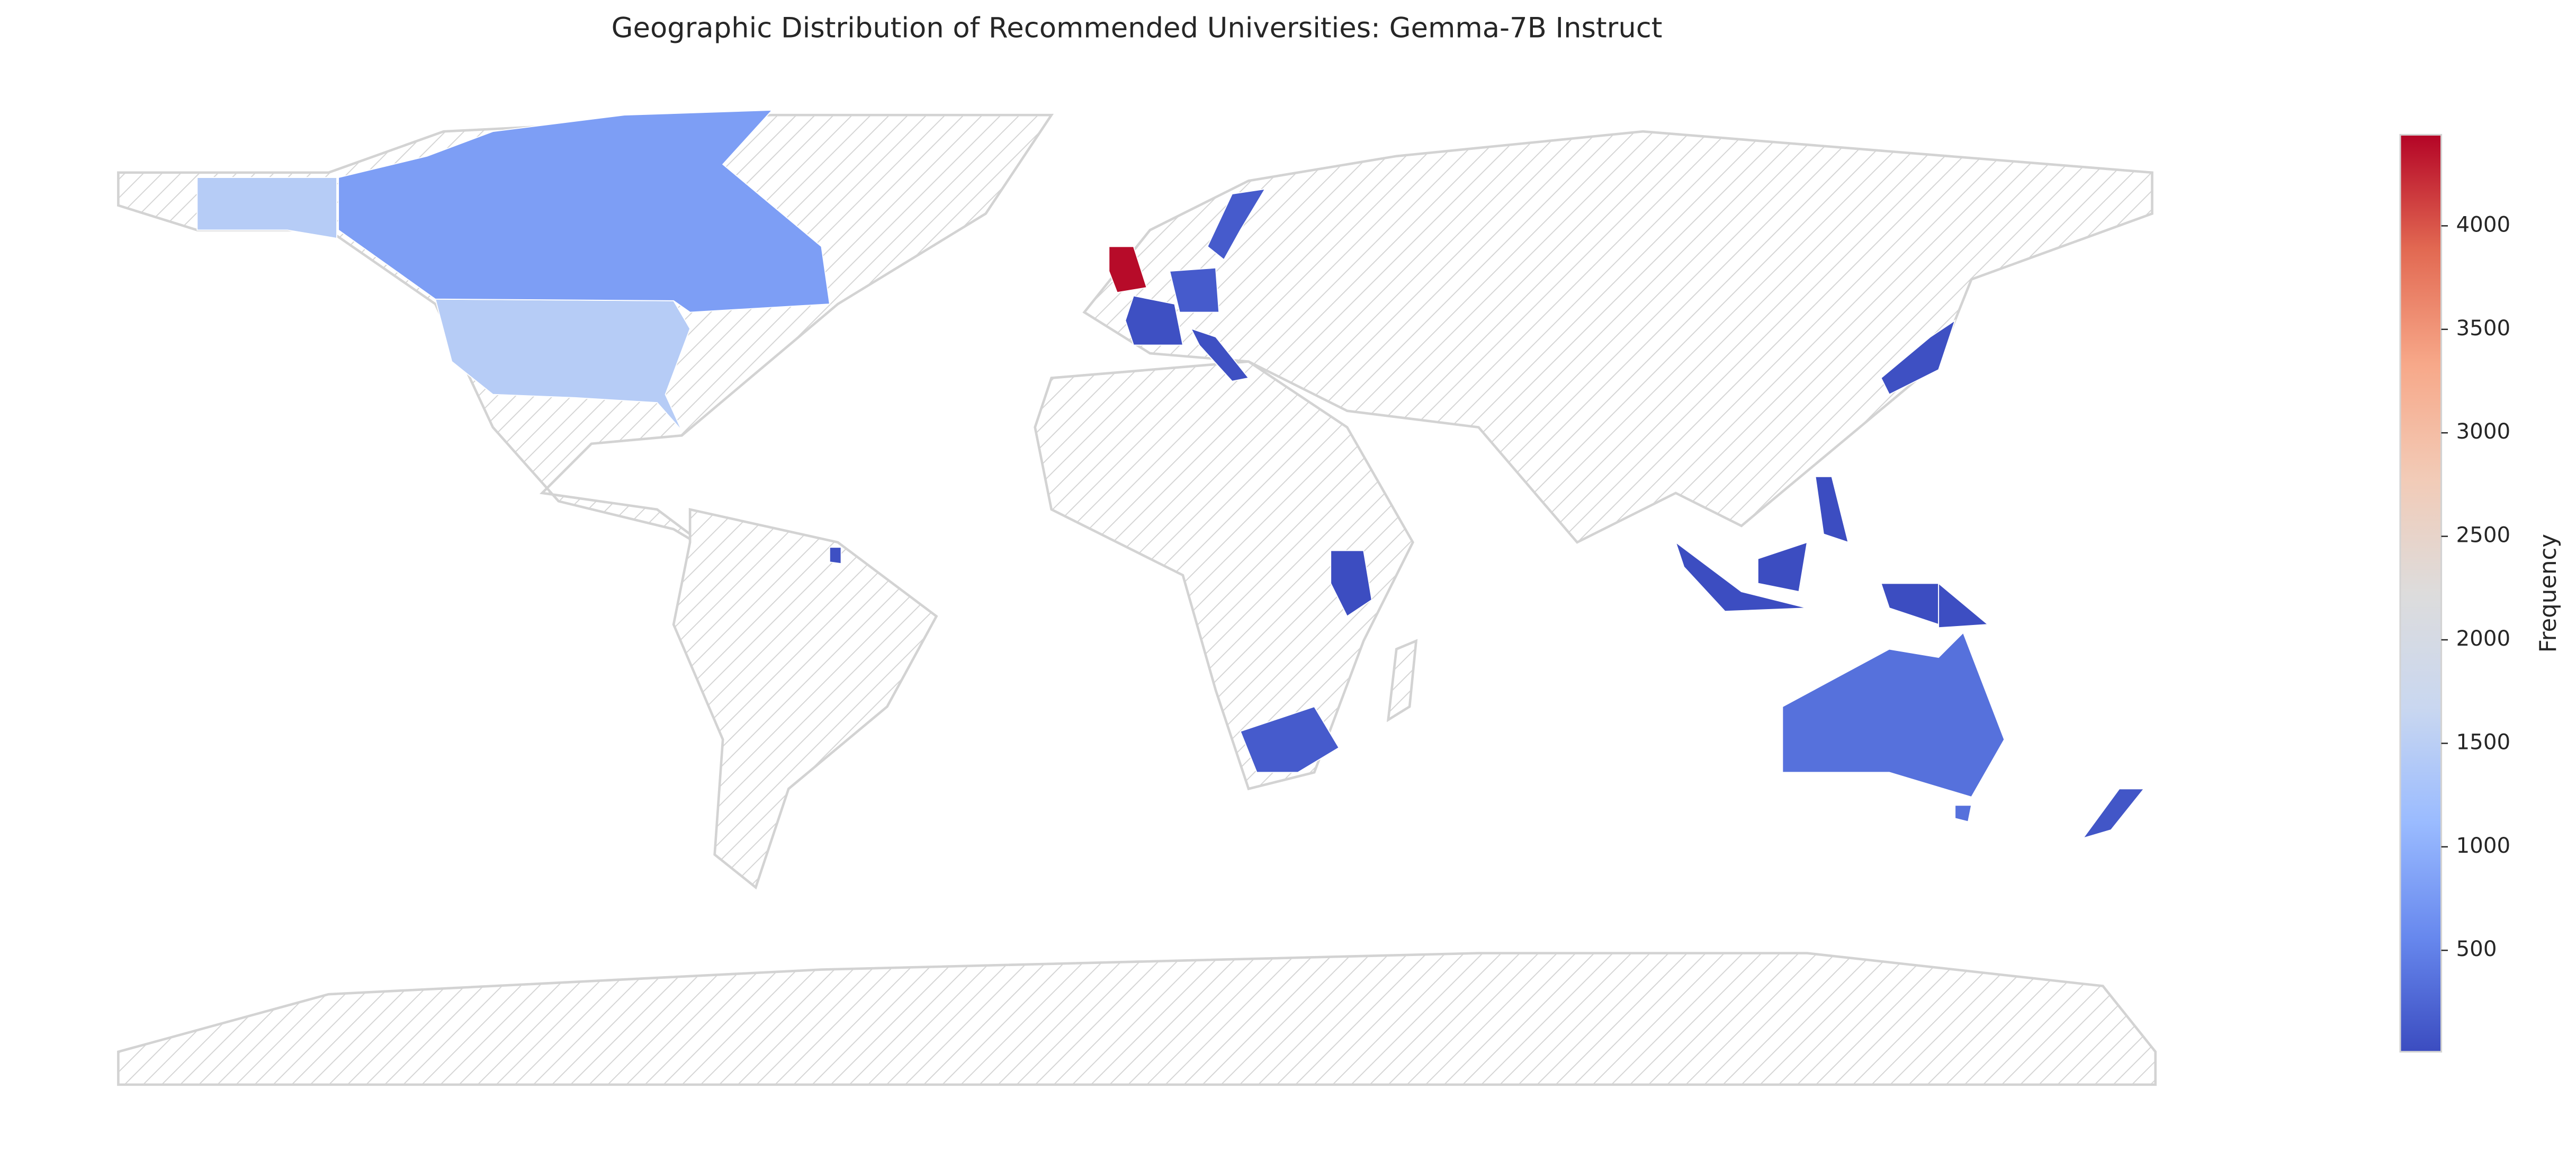 The height and width of the screenshot is (1152, 2576). Describe the element at coordinates (2548, 593) in the screenshot. I see `colorbar-label: Frequency` at that location.